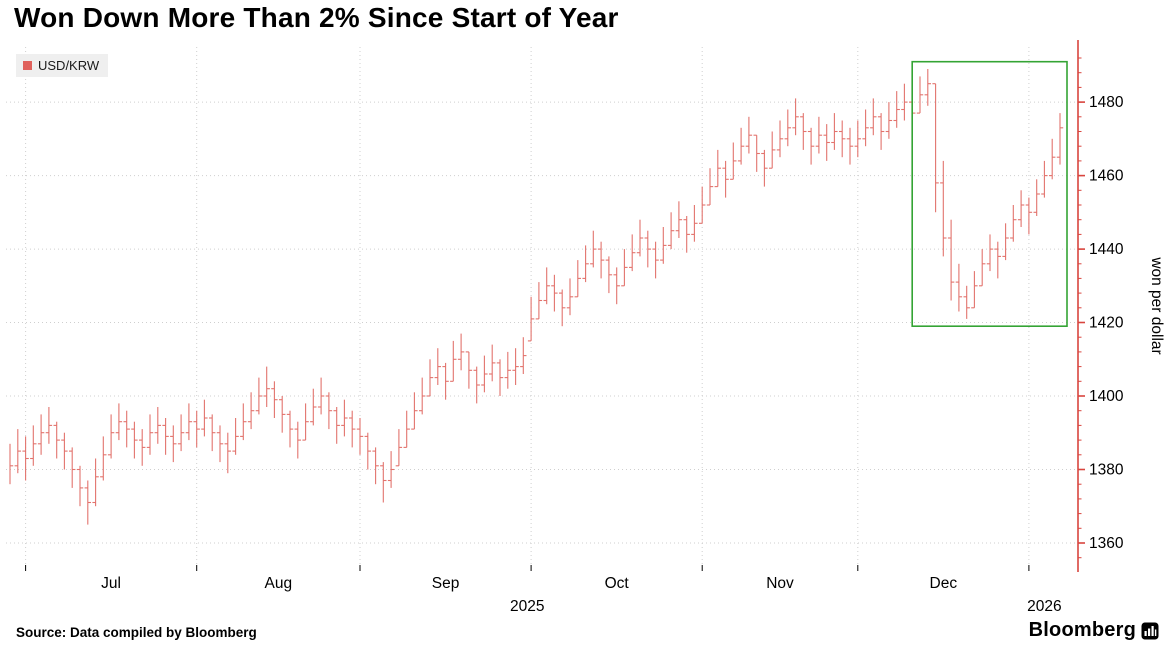  What do you see at coordinates (69, 65) in the screenshot?
I see `legend-label: USD/KRW` at bounding box center [69, 65].